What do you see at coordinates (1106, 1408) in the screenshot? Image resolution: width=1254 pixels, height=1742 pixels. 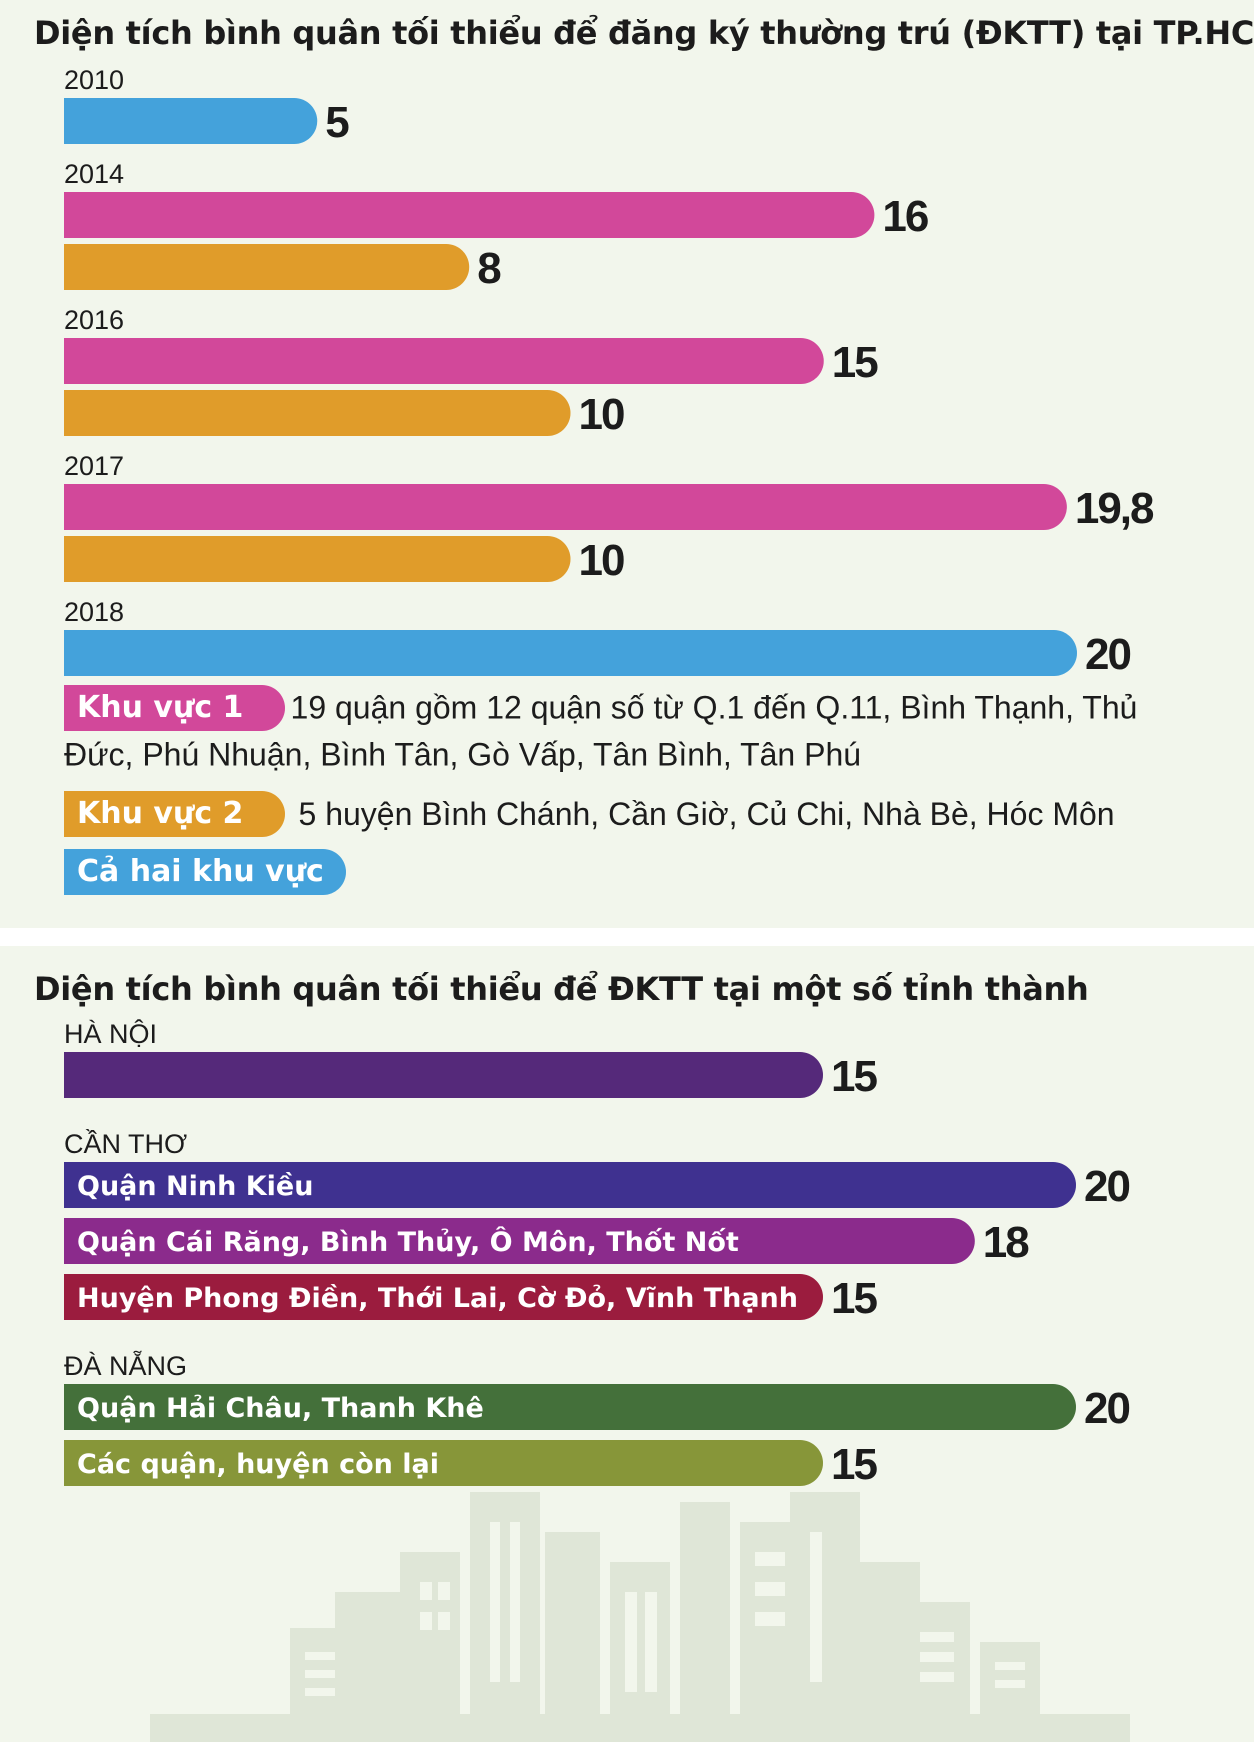 I see `value-label-da-nang-quan-hai-chau-thanh-khe: 20` at bounding box center [1106, 1408].